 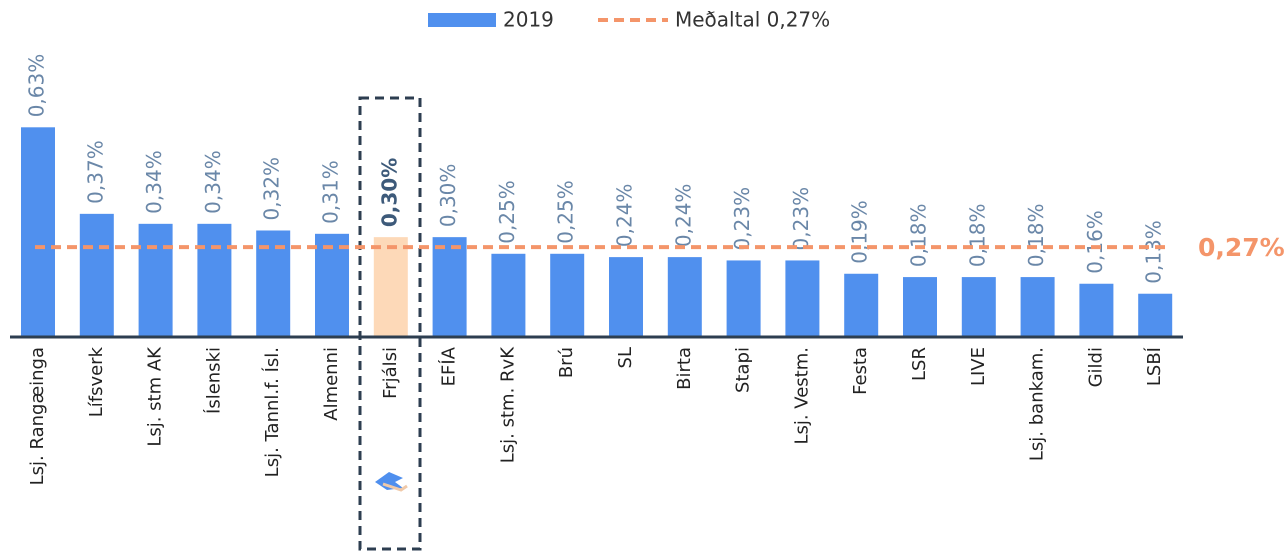 I want to click on x-tick-label: Almenni, so click(x=331, y=384).